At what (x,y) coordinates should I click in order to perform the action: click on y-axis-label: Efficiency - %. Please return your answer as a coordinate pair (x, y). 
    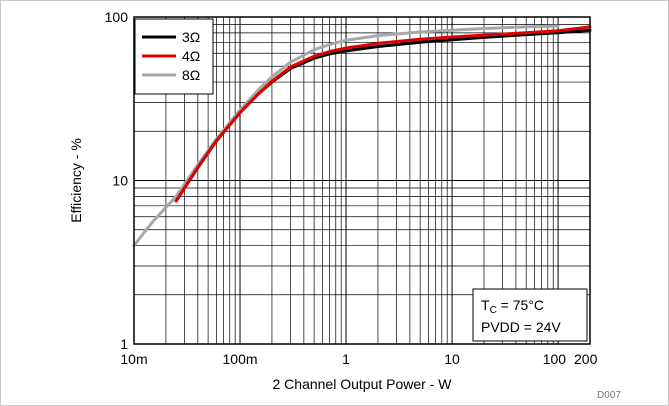
    Looking at the image, I should click on (76, 180).